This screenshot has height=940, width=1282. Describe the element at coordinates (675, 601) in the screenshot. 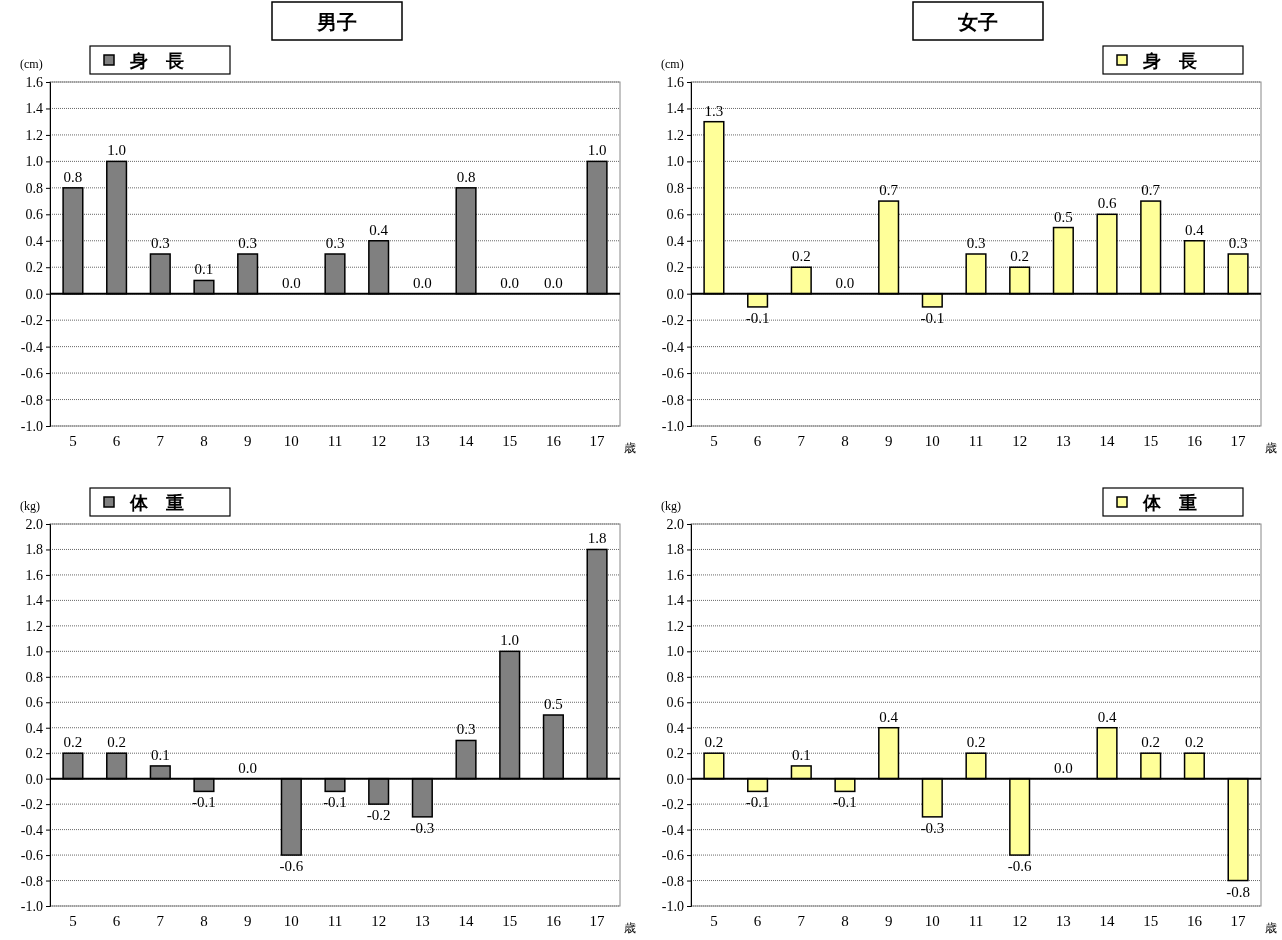

I see `y-tick-label: 1.4` at that location.